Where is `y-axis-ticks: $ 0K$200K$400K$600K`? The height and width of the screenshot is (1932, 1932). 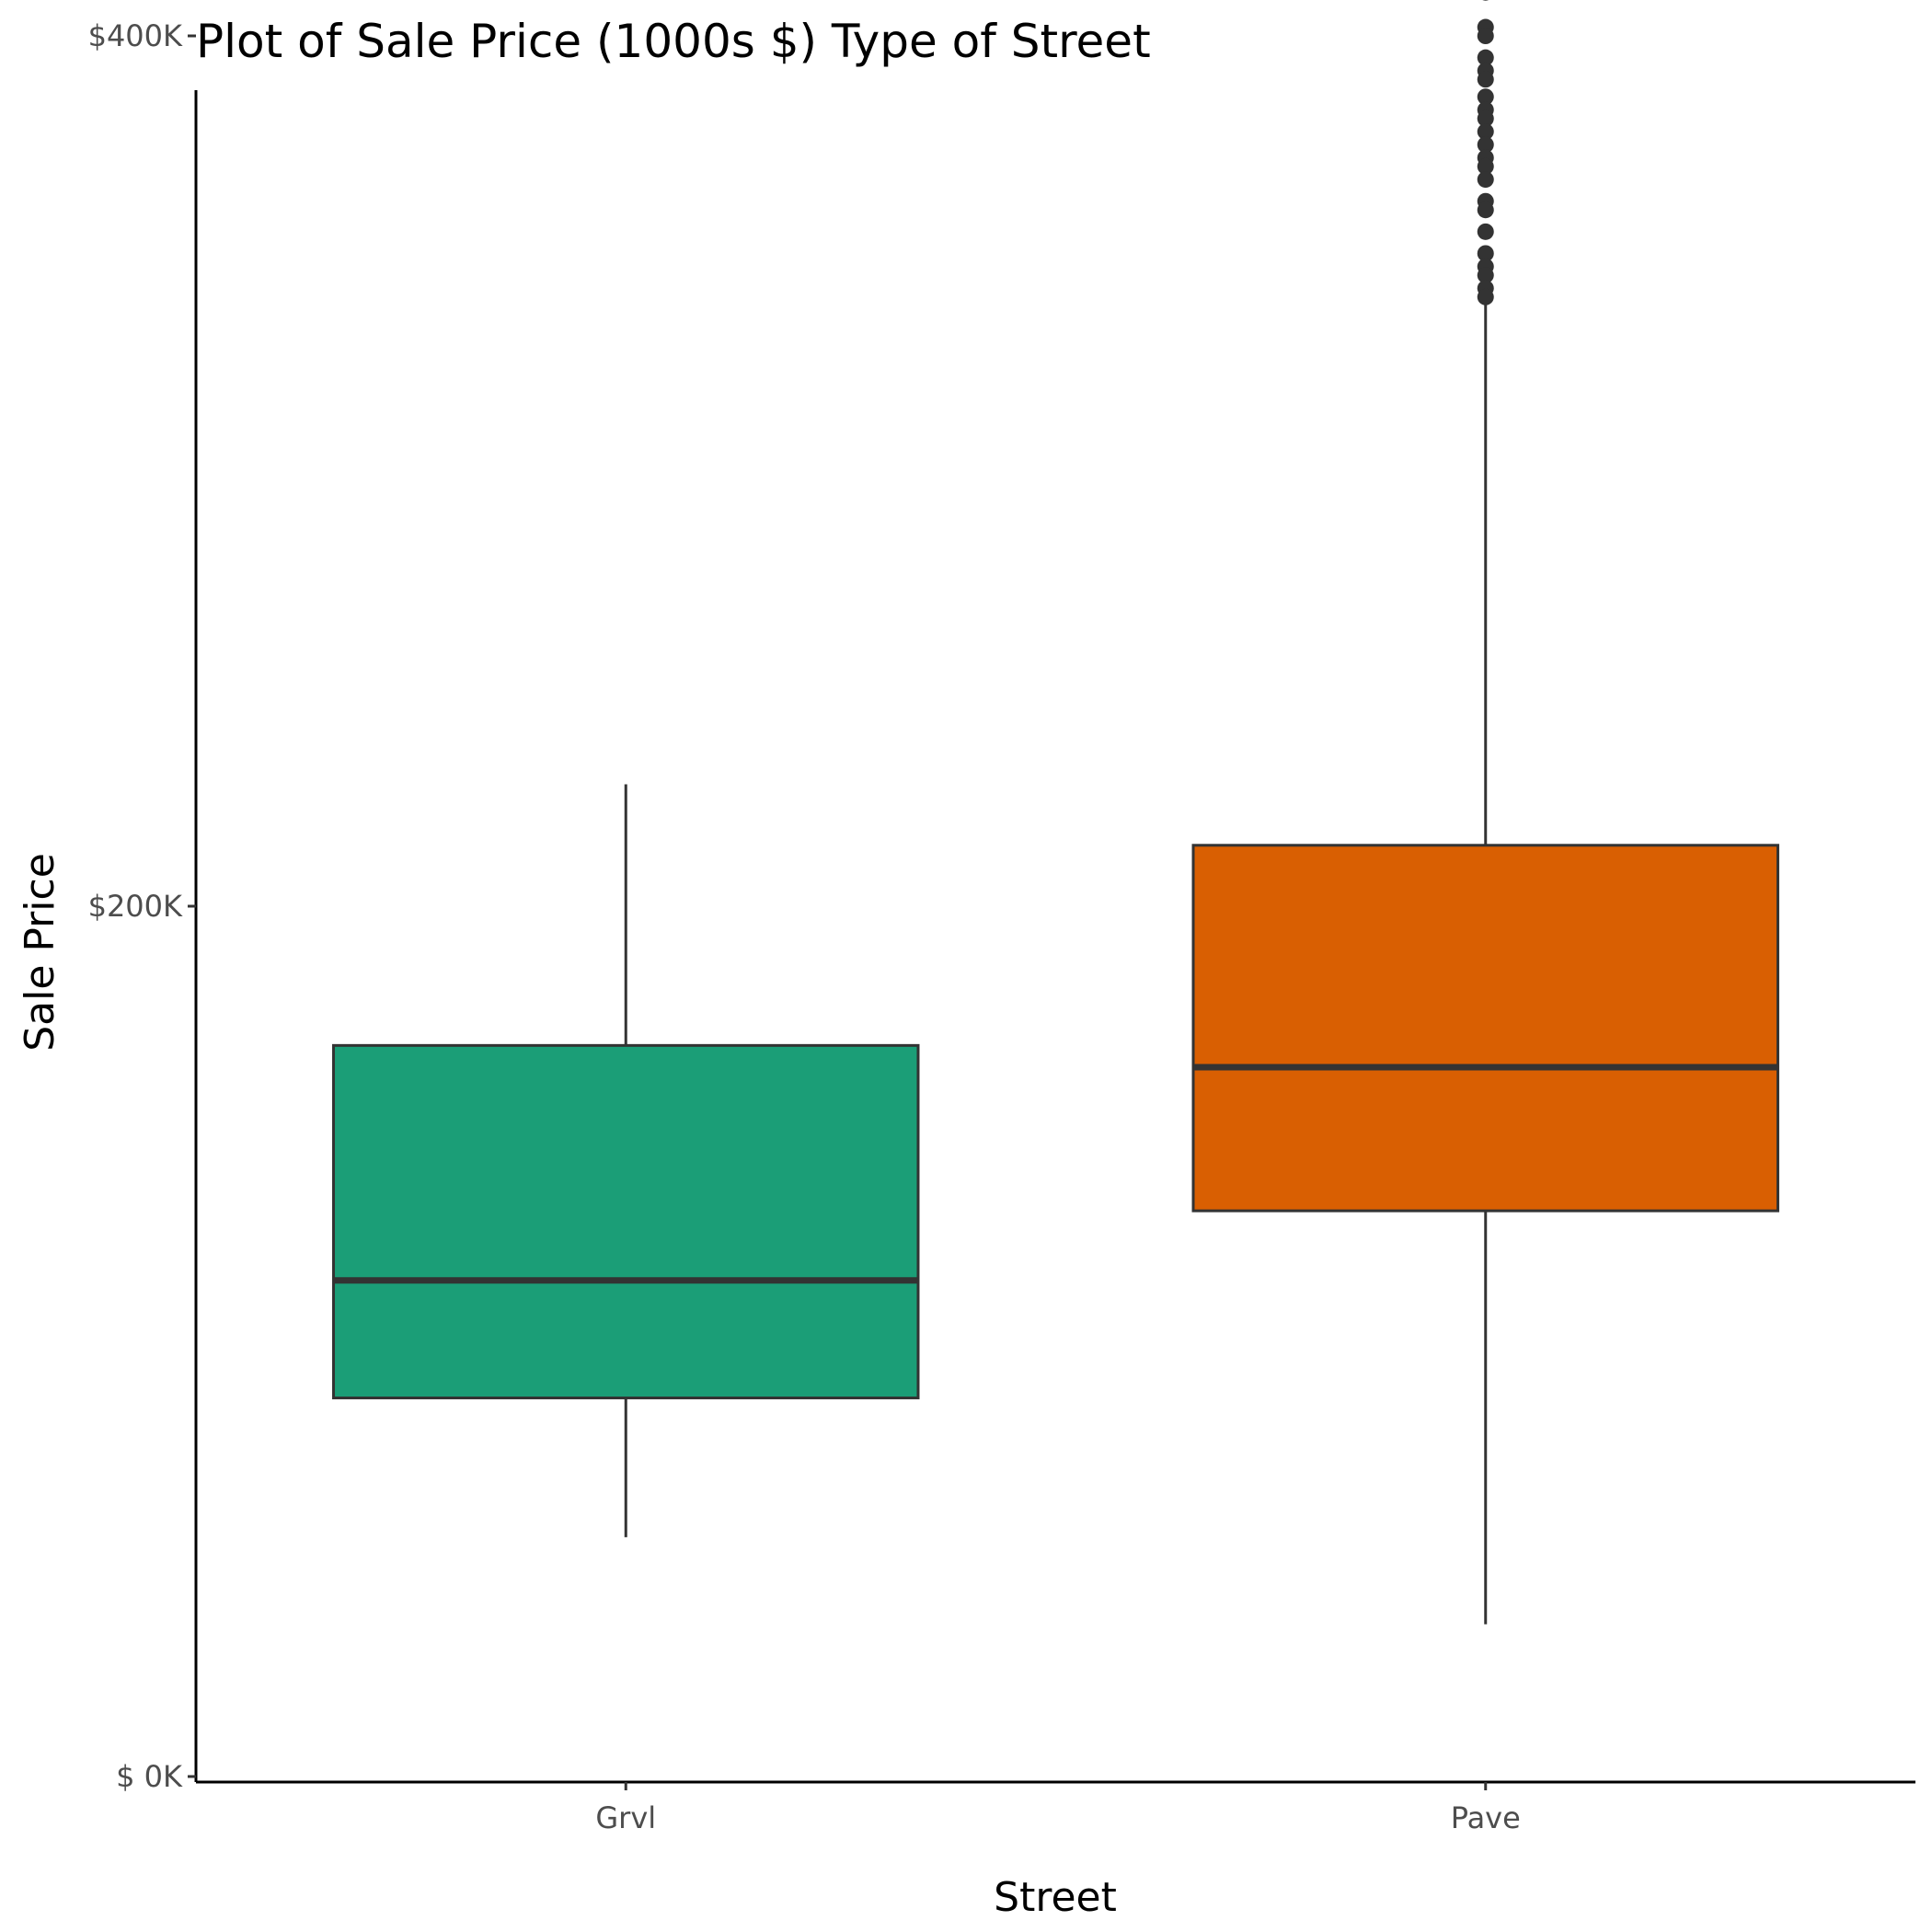 y-axis-ticks: $ 0K$200K$400K$600K is located at coordinates (142, 906).